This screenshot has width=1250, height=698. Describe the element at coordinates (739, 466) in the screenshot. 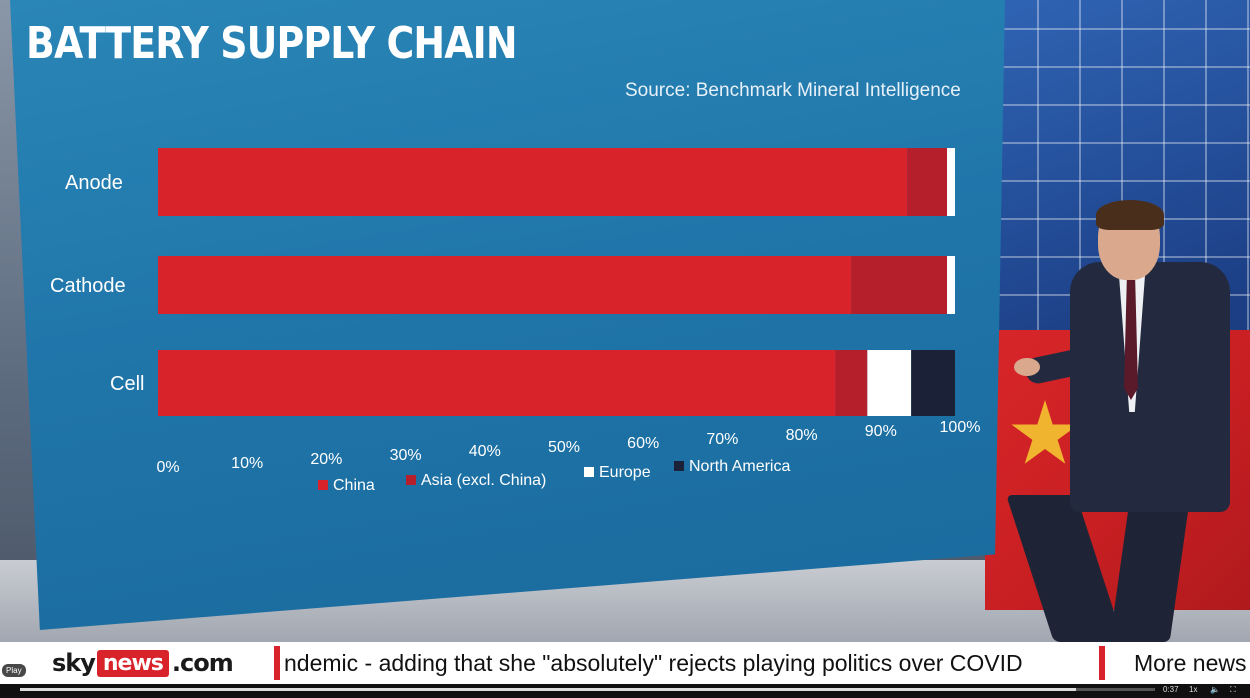

I see `legend-label: North America` at that location.